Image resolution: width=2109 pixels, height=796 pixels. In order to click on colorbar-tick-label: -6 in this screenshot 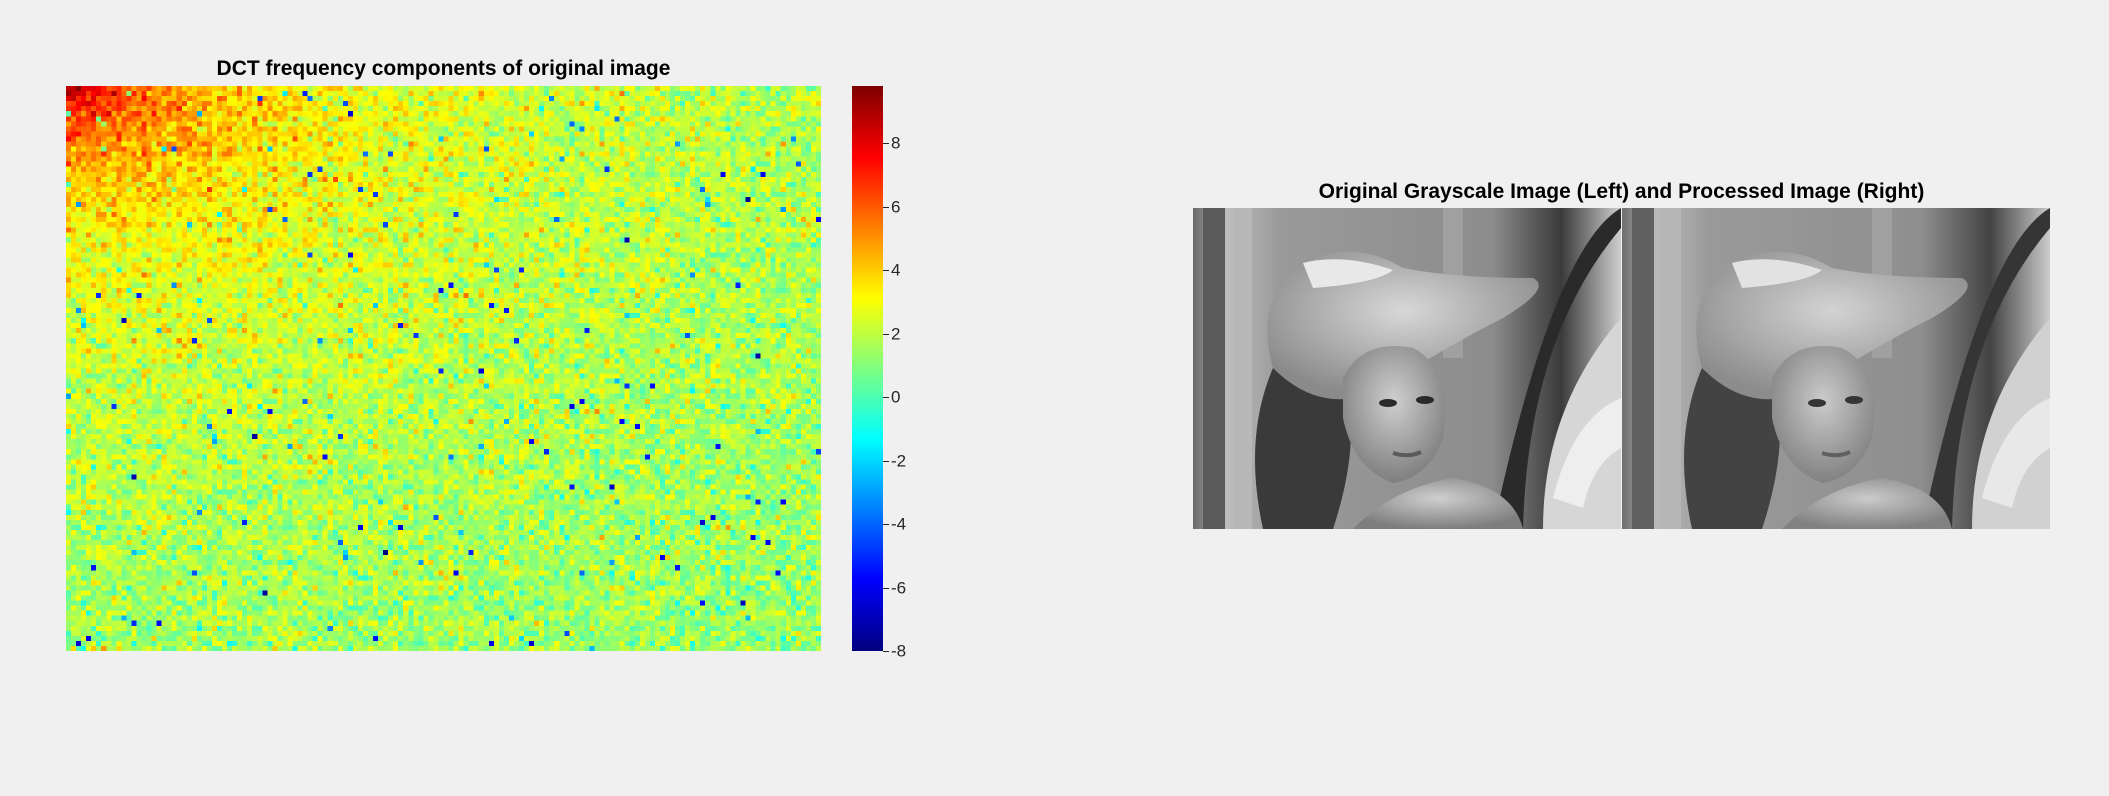, I will do `click(899, 588)`.